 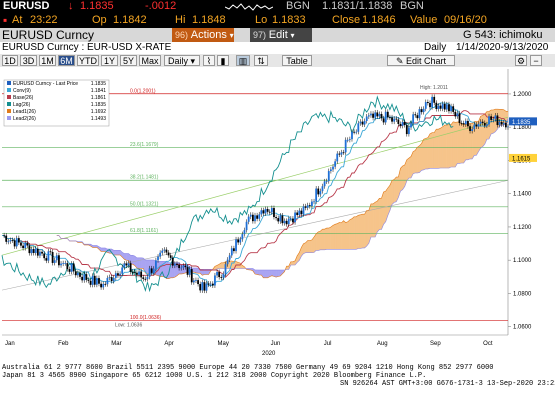 I want to click on legend-value-1: 1.1841, so click(x=99, y=91).